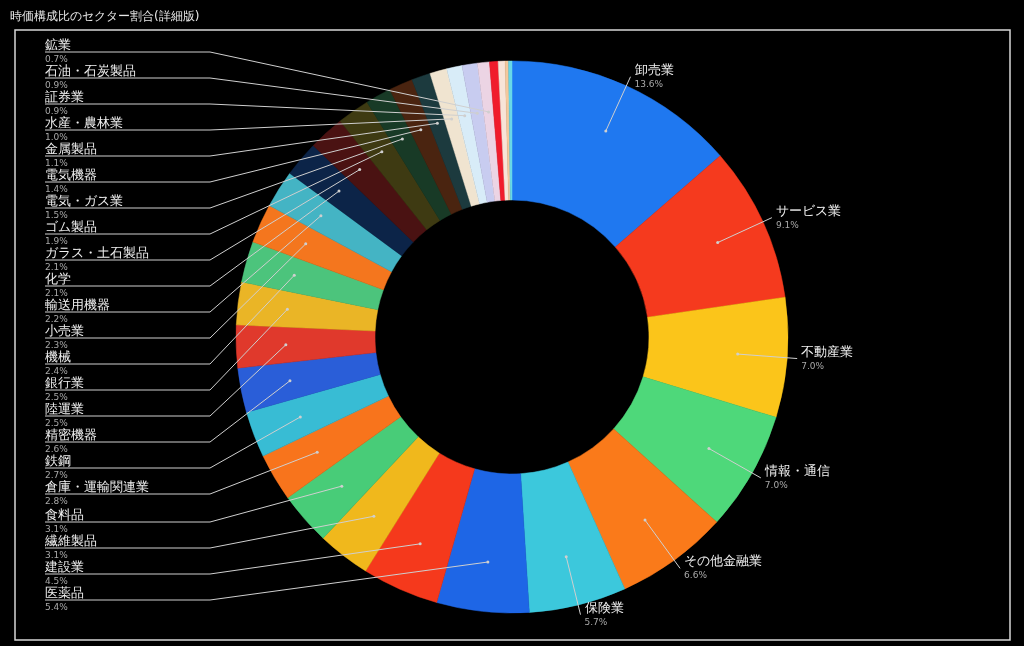  I want to click on data-label: 2.3%, so click(57, 345).